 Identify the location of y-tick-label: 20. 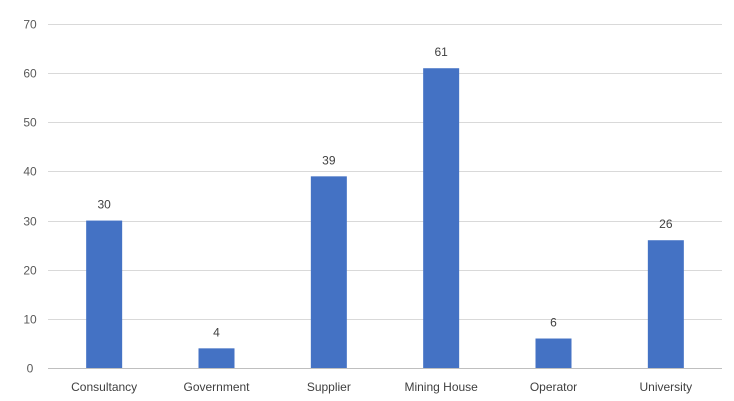
(30, 271).